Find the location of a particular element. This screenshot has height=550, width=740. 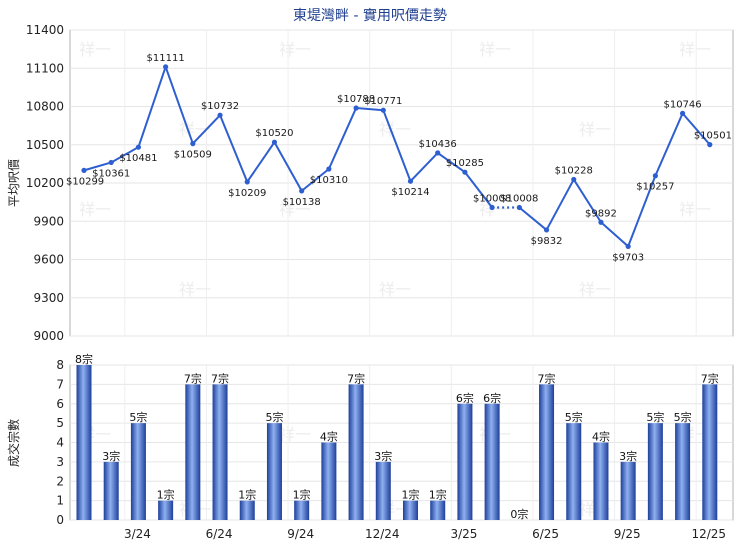

line-data-label: $11111 is located at coordinates (166, 58).